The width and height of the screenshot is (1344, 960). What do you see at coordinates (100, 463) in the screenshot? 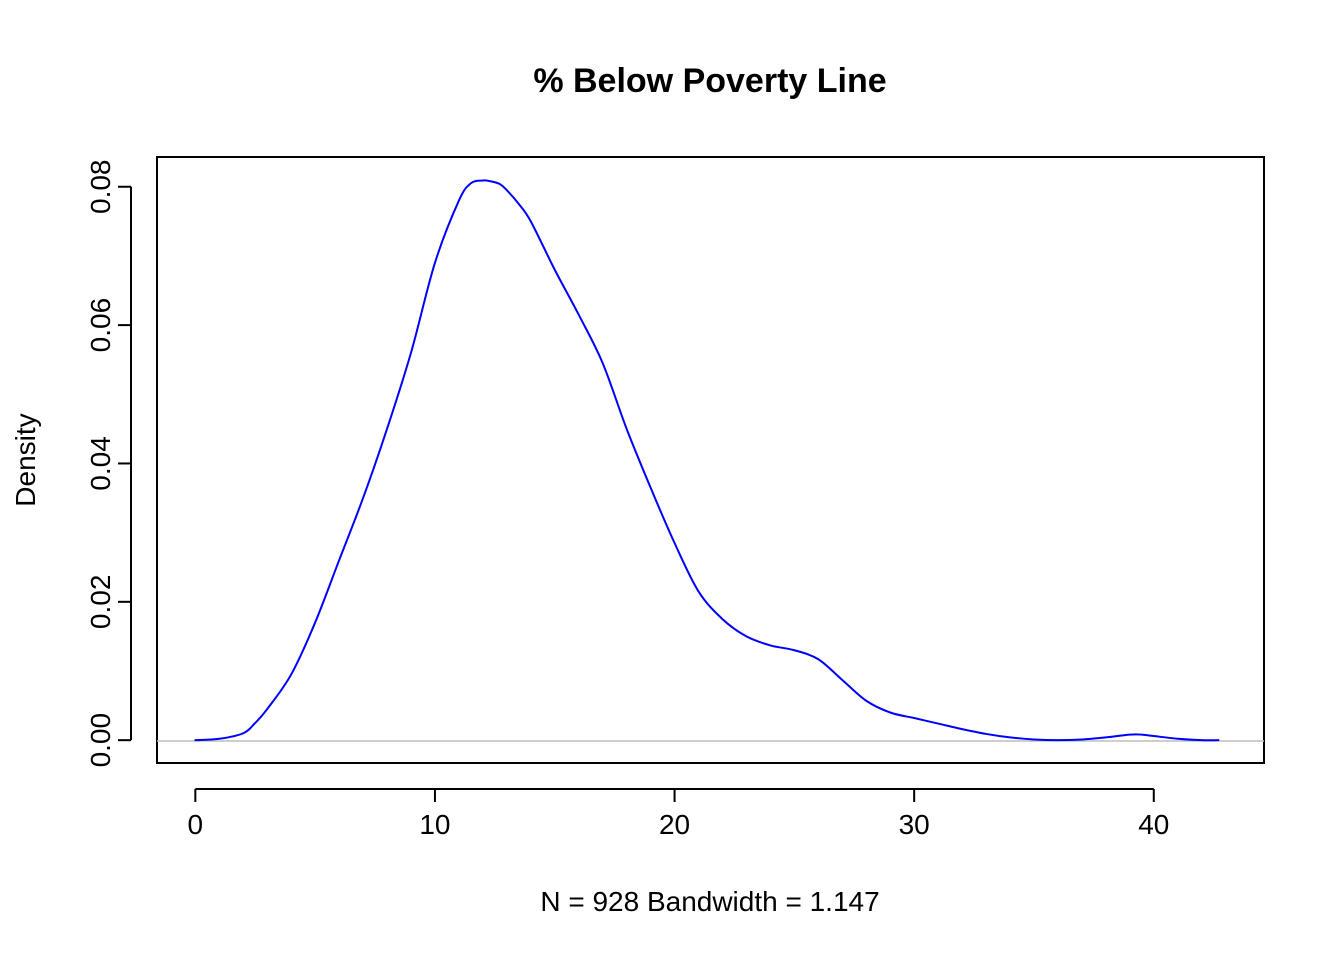
I see `y-tick-label: 0.04` at bounding box center [100, 463].